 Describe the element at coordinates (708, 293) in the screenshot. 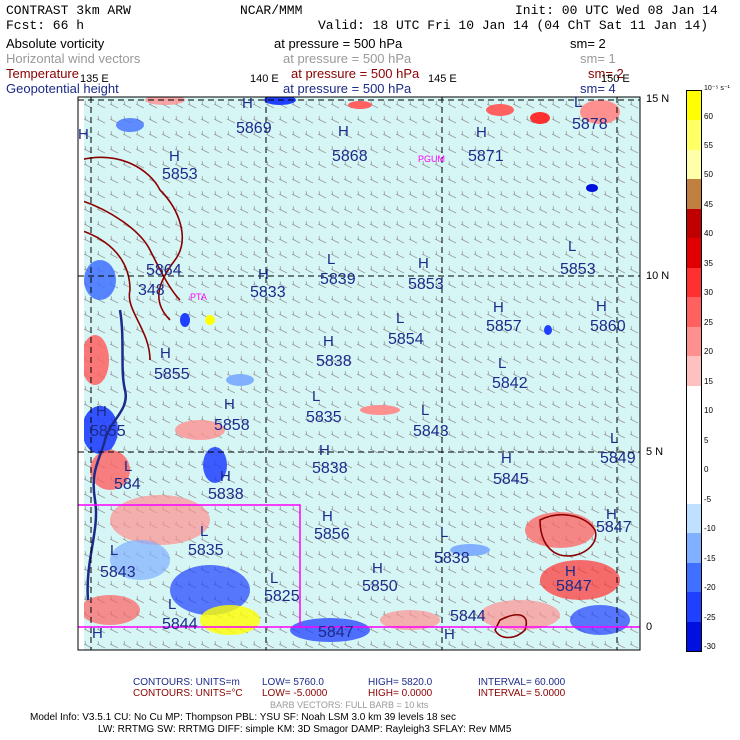

I see `colorbar-tick-label: 30` at that location.